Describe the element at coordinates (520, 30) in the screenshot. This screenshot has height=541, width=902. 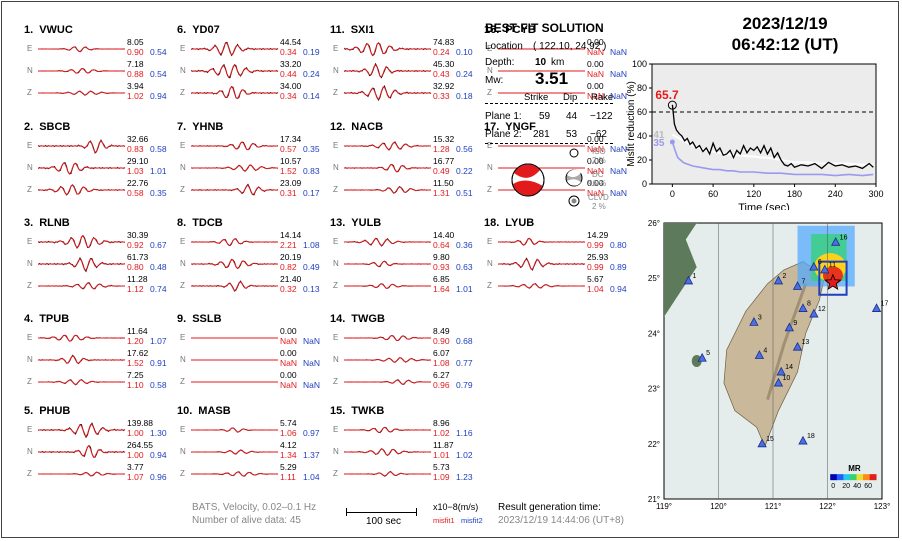
I see `station-code: PCYB` at that location.